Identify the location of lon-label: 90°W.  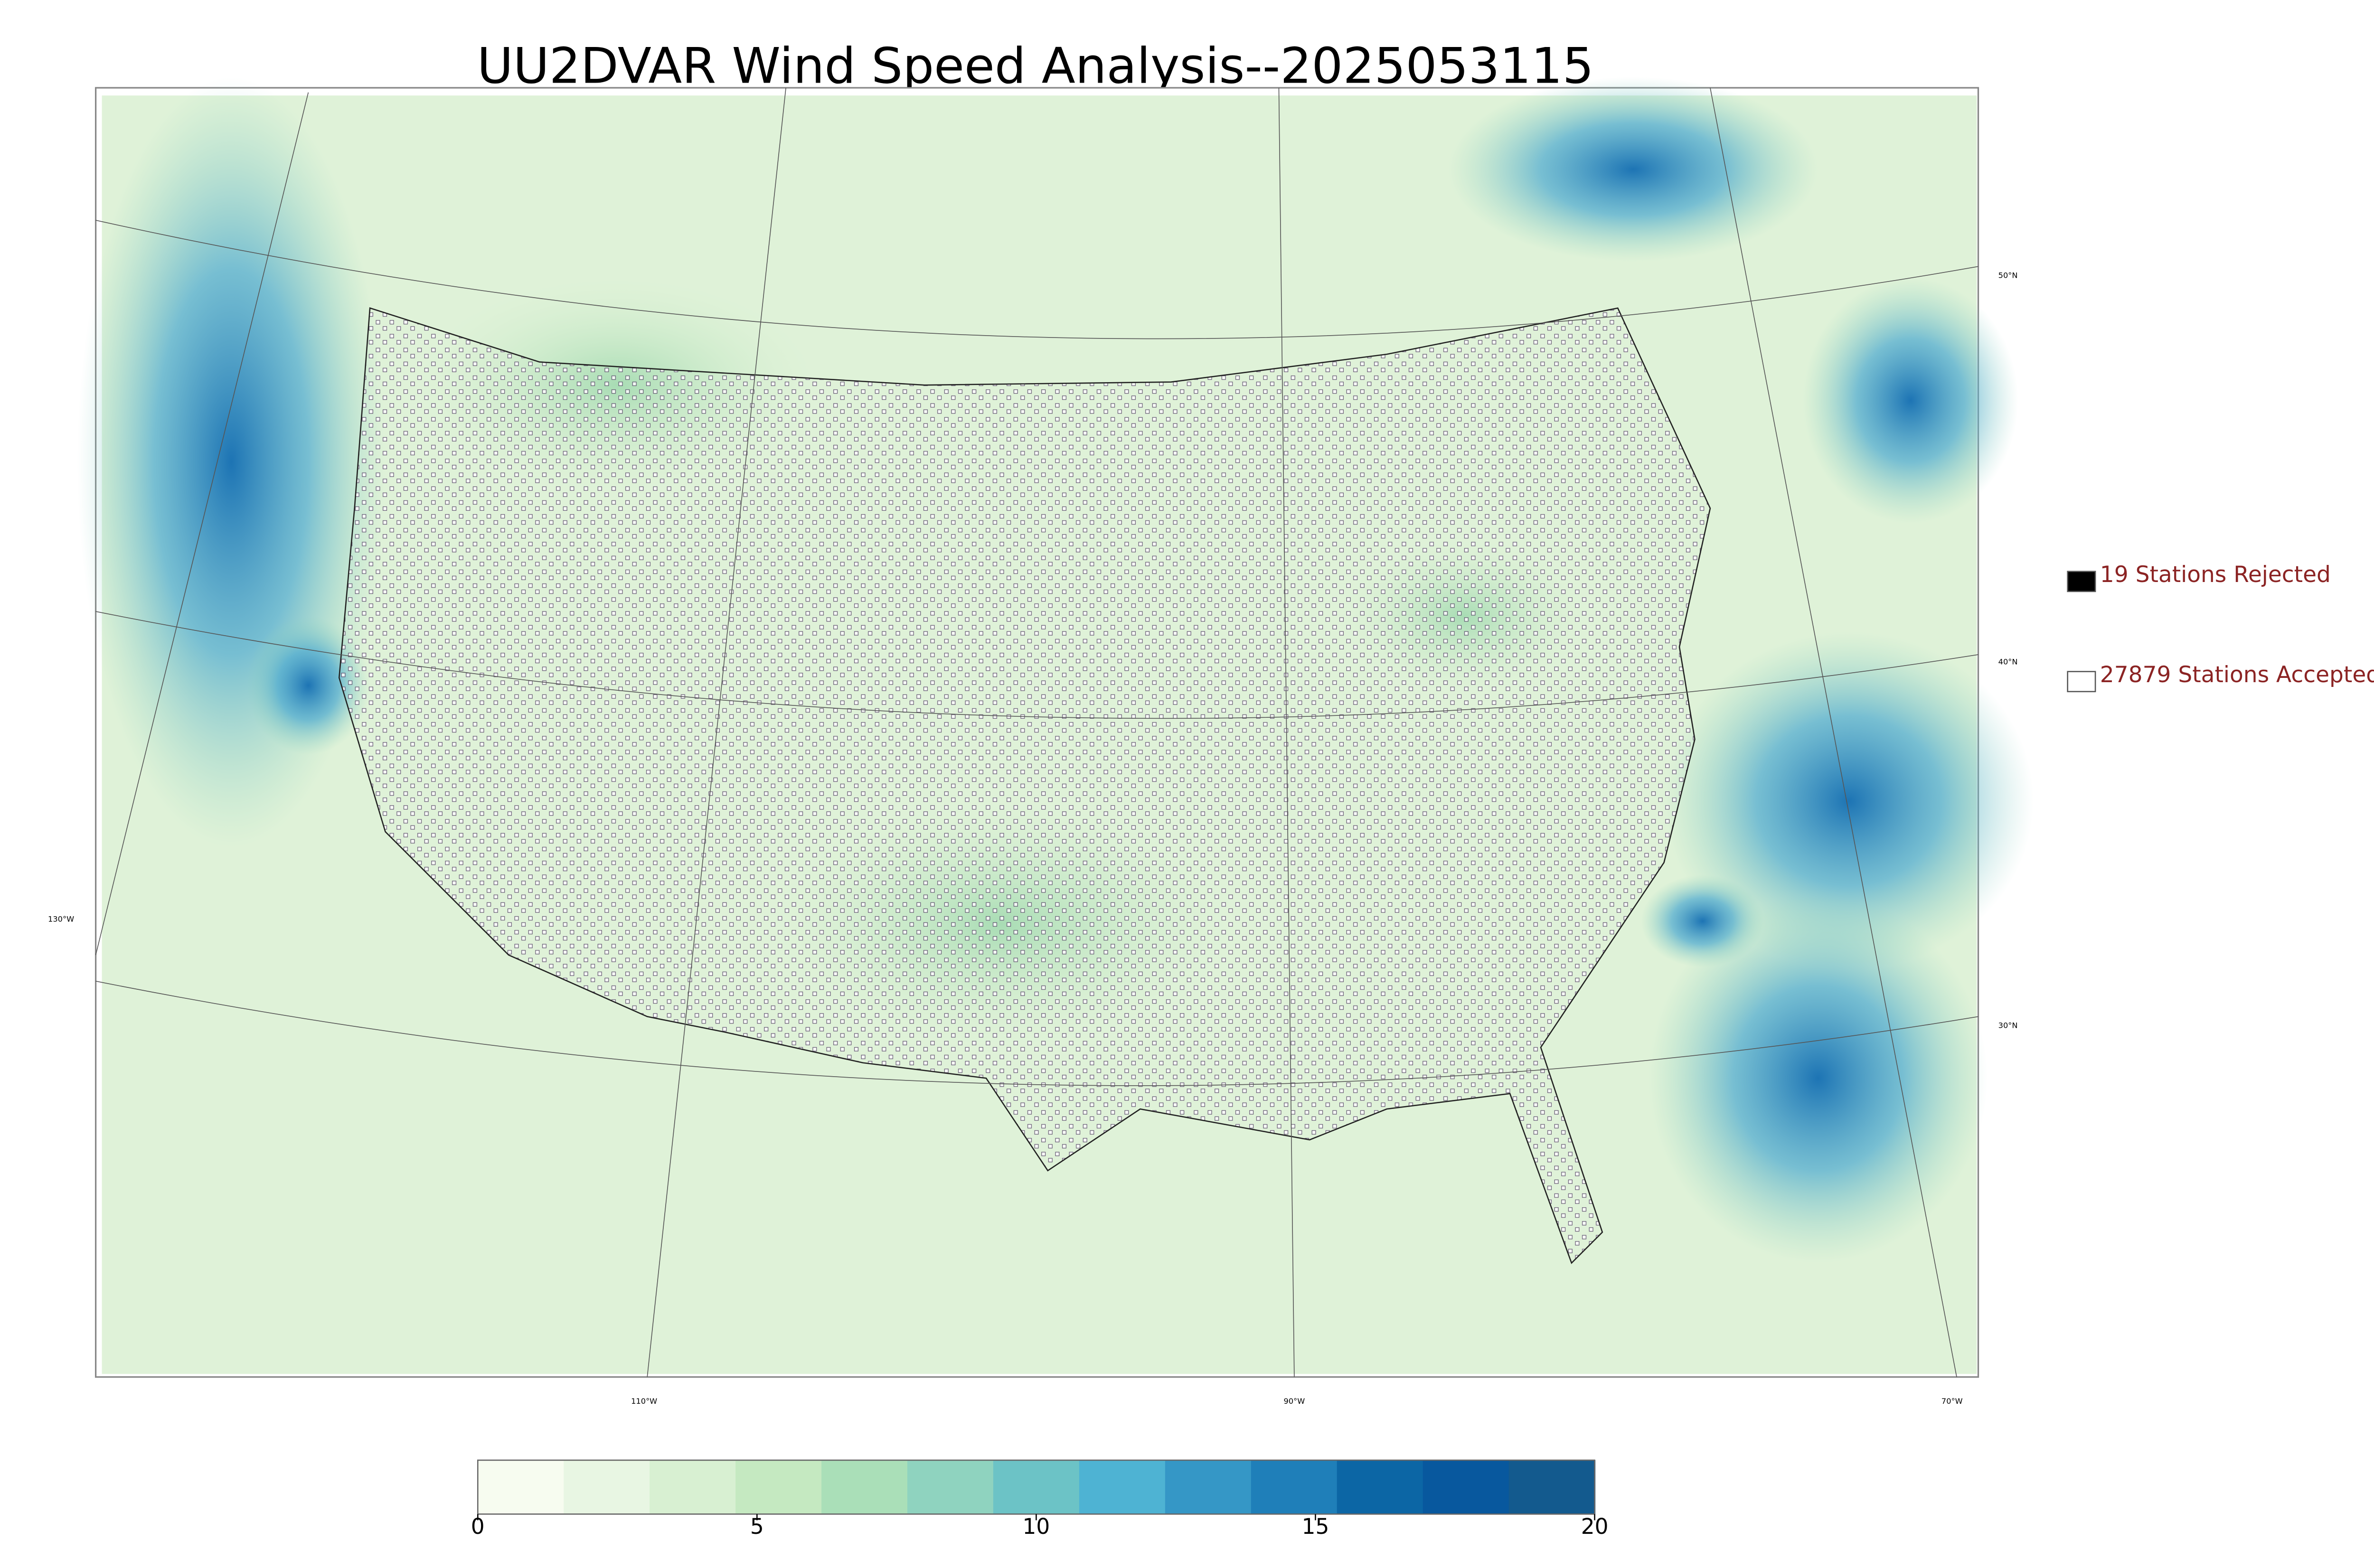
(1294, 1401).